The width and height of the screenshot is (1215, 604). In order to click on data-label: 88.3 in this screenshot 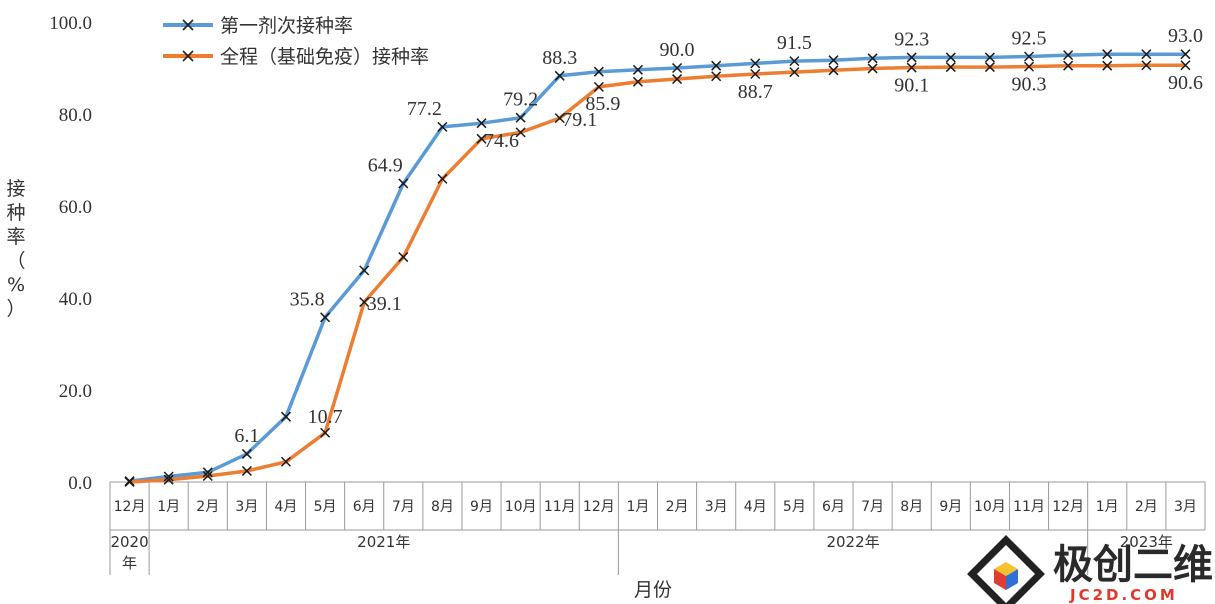, I will do `click(559, 58)`.